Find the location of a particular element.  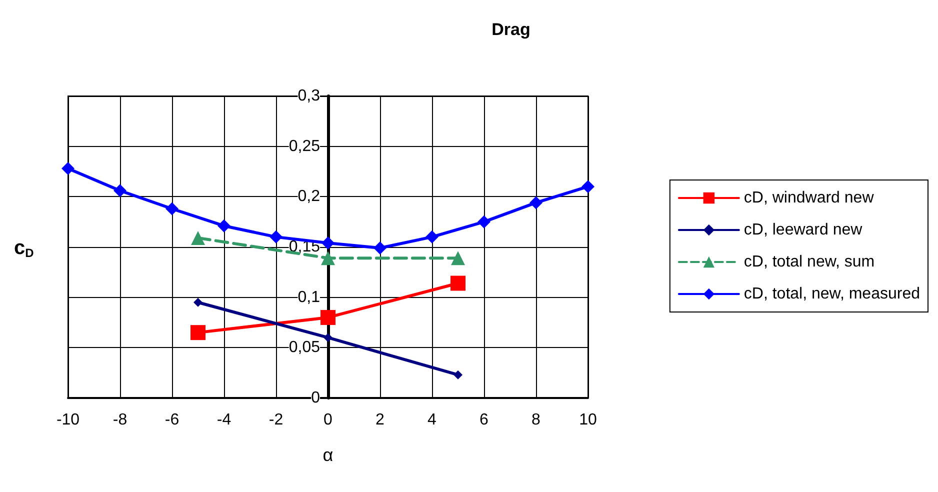

x-tick-label: -10 is located at coordinates (68, 420).